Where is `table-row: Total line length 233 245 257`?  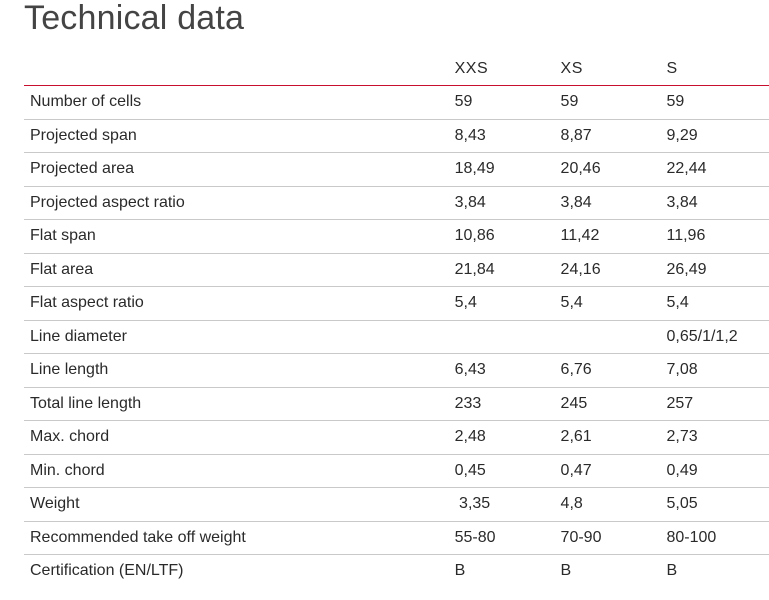
table-row: Total line length 233 245 257 is located at coordinates (396, 404).